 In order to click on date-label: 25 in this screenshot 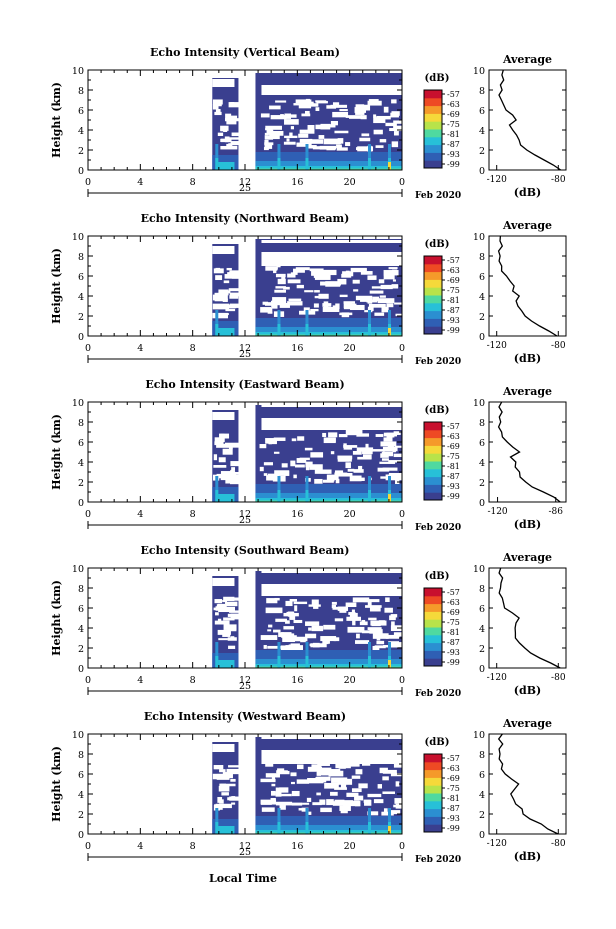, I will do `click(245, 520)`.